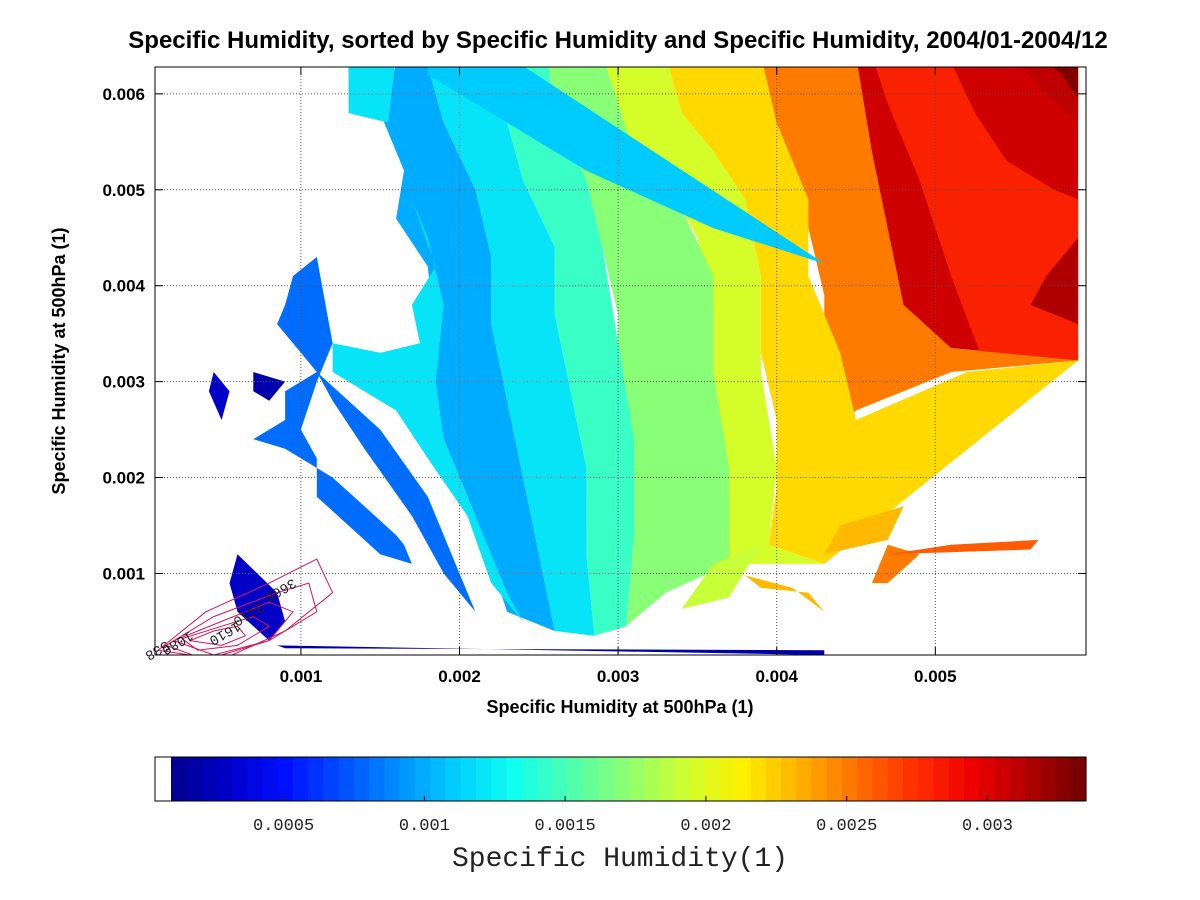  Describe the element at coordinates (424, 826) in the screenshot. I see `colorbar-tick-label: 0.001` at that location.